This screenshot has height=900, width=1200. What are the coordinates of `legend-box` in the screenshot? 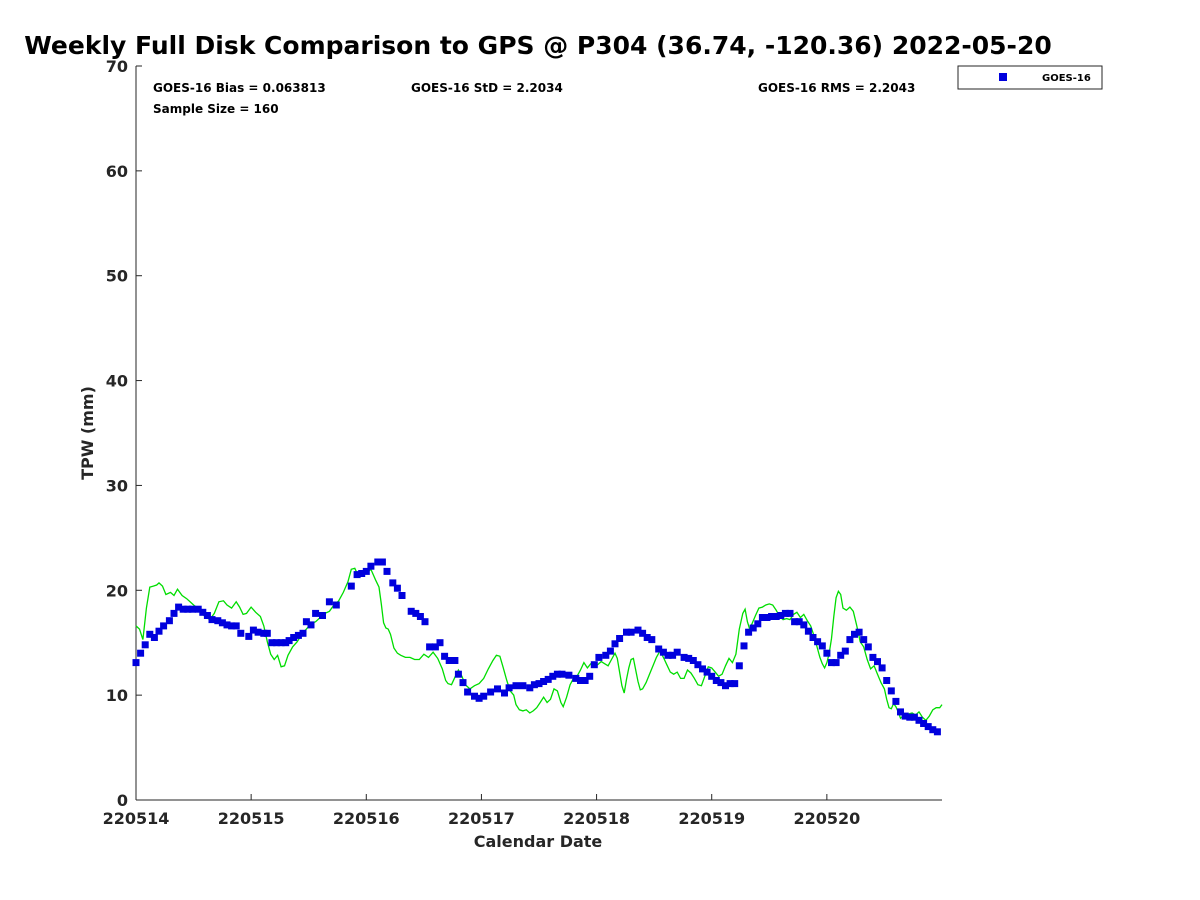 It's located at (1030, 77).